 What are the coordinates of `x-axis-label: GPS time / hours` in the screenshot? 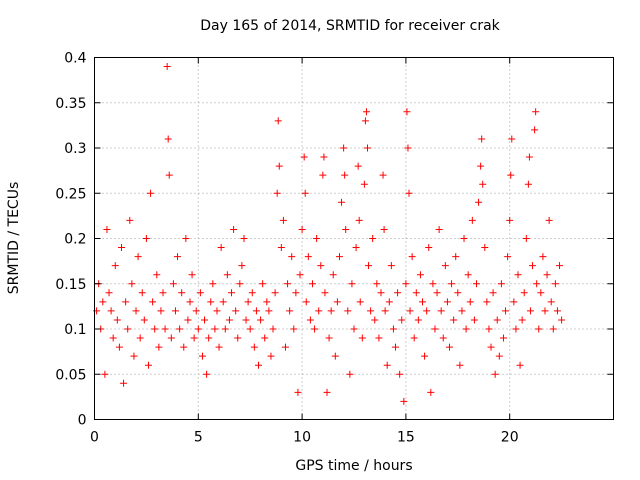 It's located at (353, 466).